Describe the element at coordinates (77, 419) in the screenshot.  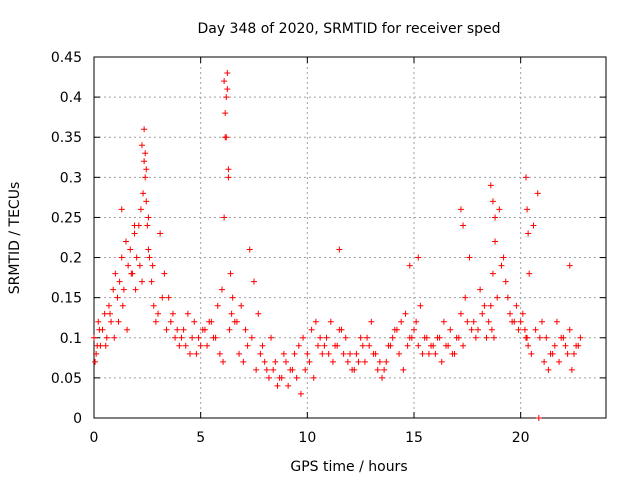
I see `y-tick-label: 0` at that location.